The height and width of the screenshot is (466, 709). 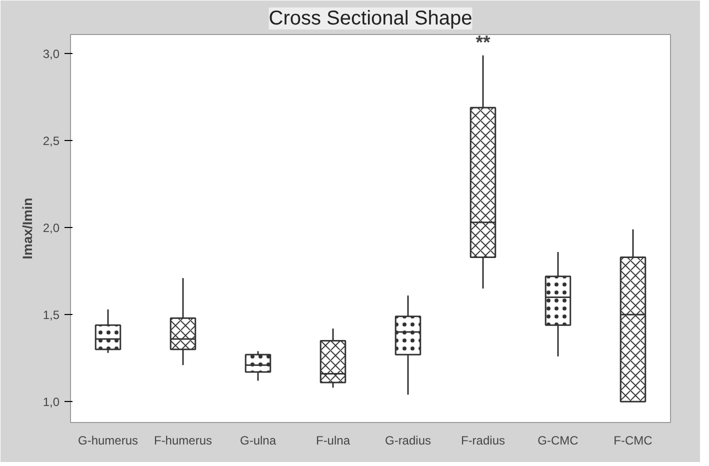 What do you see at coordinates (408, 441) in the screenshot?
I see `x-tick-label: G-radius` at bounding box center [408, 441].